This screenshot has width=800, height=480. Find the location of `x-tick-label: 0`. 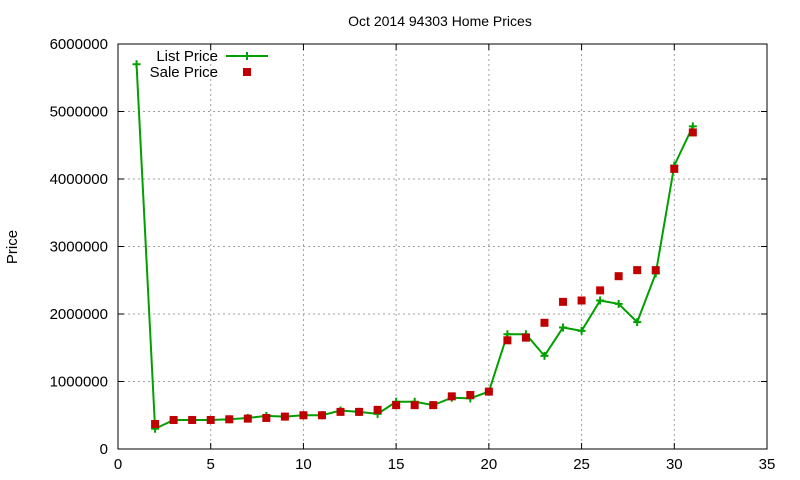

x-tick-label: 0 is located at coordinates (118, 464).